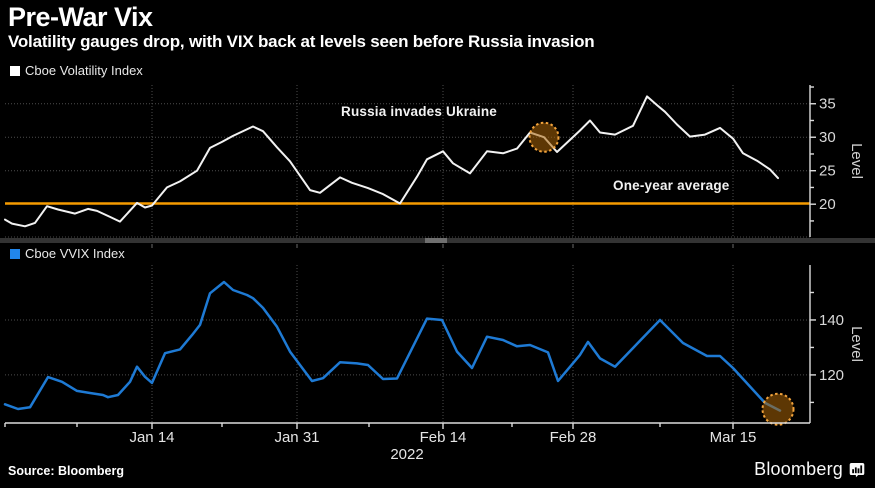  Describe the element at coordinates (733, 437) in the screenshot. I see `x-tick-label: Mar 15` at that location.